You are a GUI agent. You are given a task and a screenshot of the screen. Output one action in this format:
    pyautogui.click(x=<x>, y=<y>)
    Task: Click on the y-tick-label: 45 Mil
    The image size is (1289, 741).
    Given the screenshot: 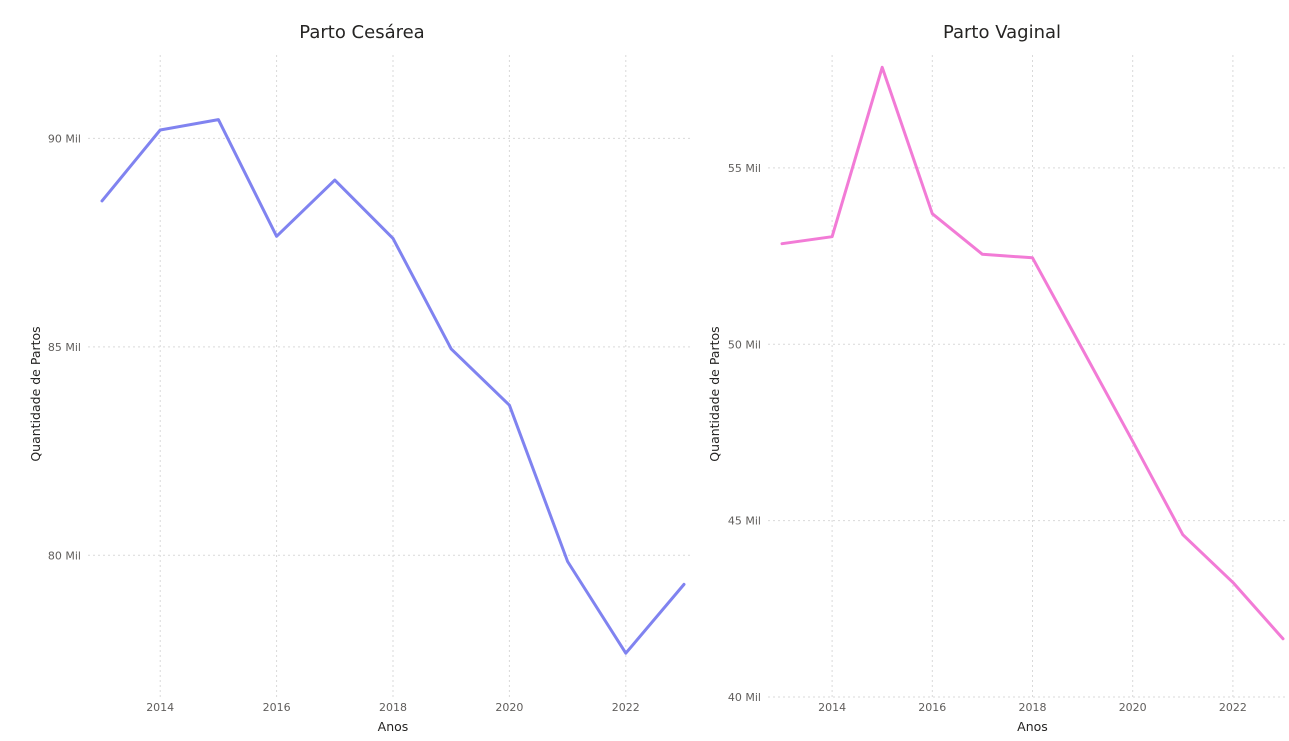 What is the action you would take?
    pyautogui.click(x=744, y=521)
    